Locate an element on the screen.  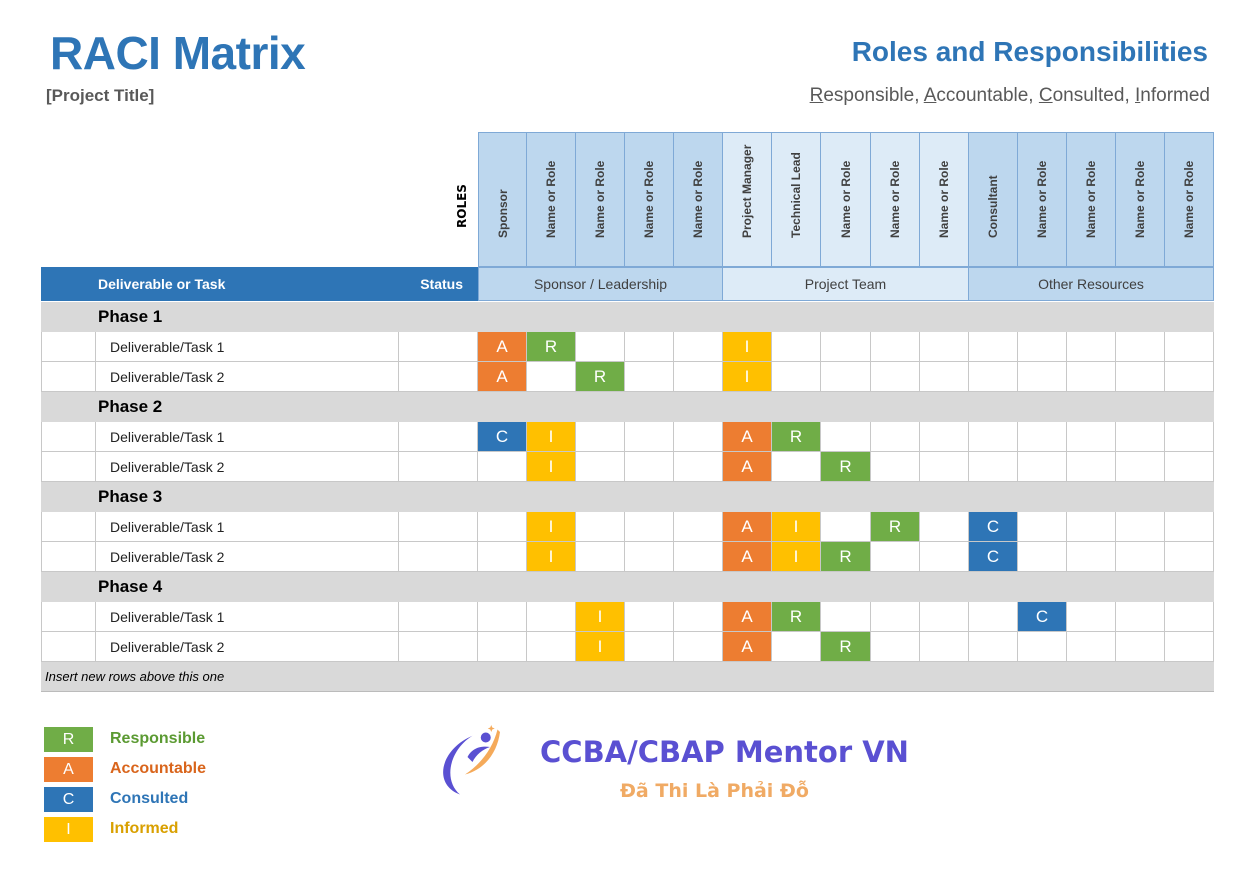
role-header: Consultant is located at coordinates (993, 199).